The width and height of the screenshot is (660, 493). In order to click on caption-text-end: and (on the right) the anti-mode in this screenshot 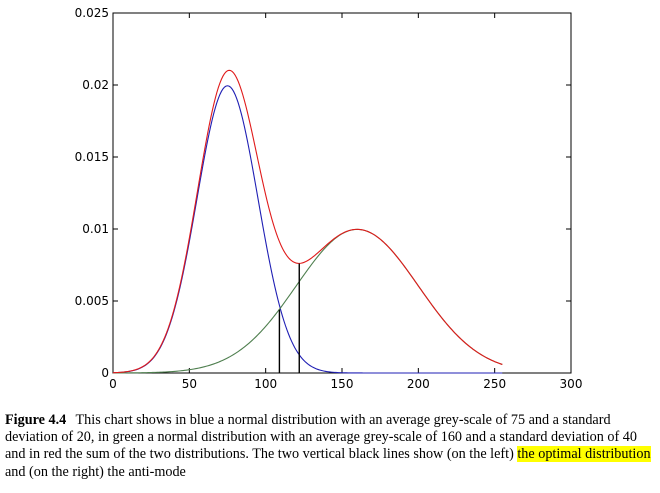, I will do `click(95, 471)`.